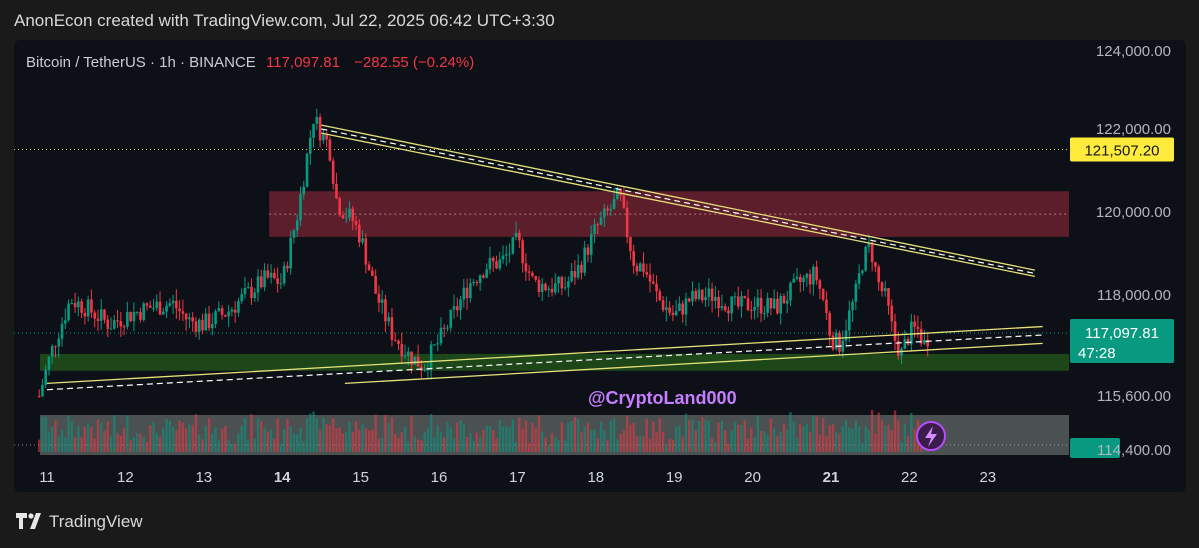  Describe the element at coordinates (1134, 396) in the screenshot. I see `y-tick-label: 115,600.00` at that location.